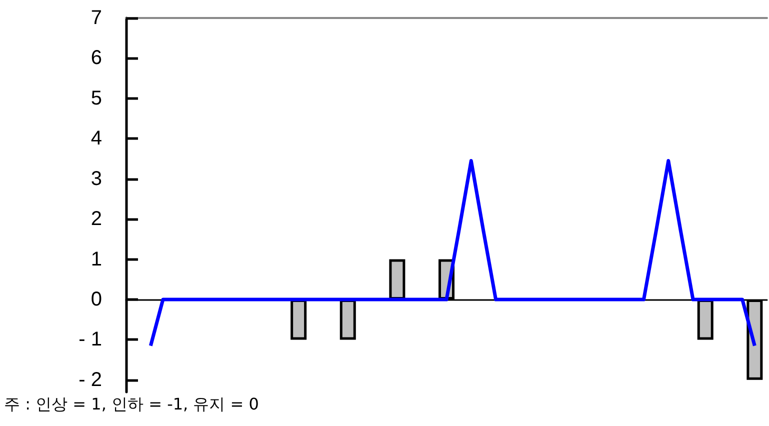 The image size is (769, 426). I want to click on y-tick-label: 5, so click(96, 98).